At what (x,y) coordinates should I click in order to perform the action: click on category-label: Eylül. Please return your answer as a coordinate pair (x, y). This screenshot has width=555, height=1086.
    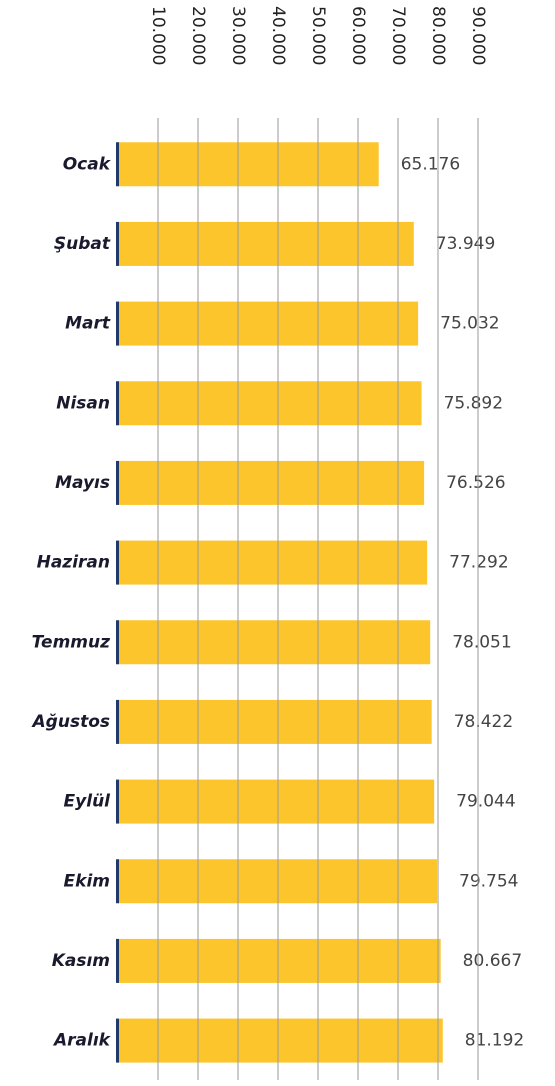
    Looking at the image, I should click on (88, 802).